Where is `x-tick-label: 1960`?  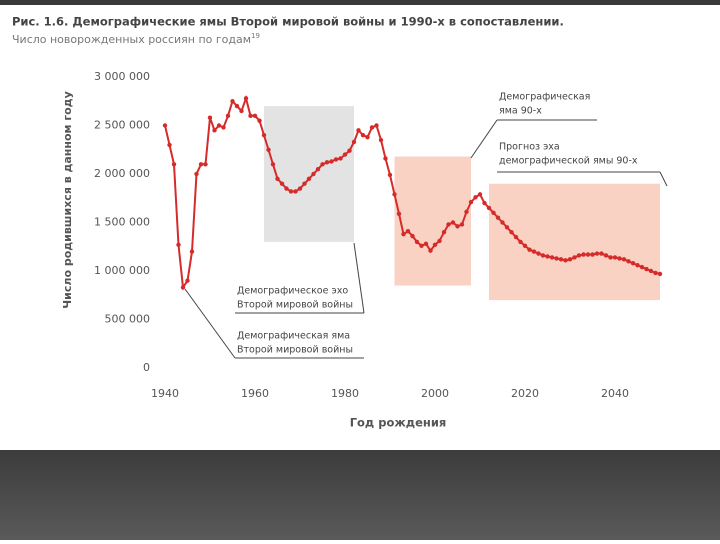
x-tick-label: 1960 is located at coordinates (255, 393).